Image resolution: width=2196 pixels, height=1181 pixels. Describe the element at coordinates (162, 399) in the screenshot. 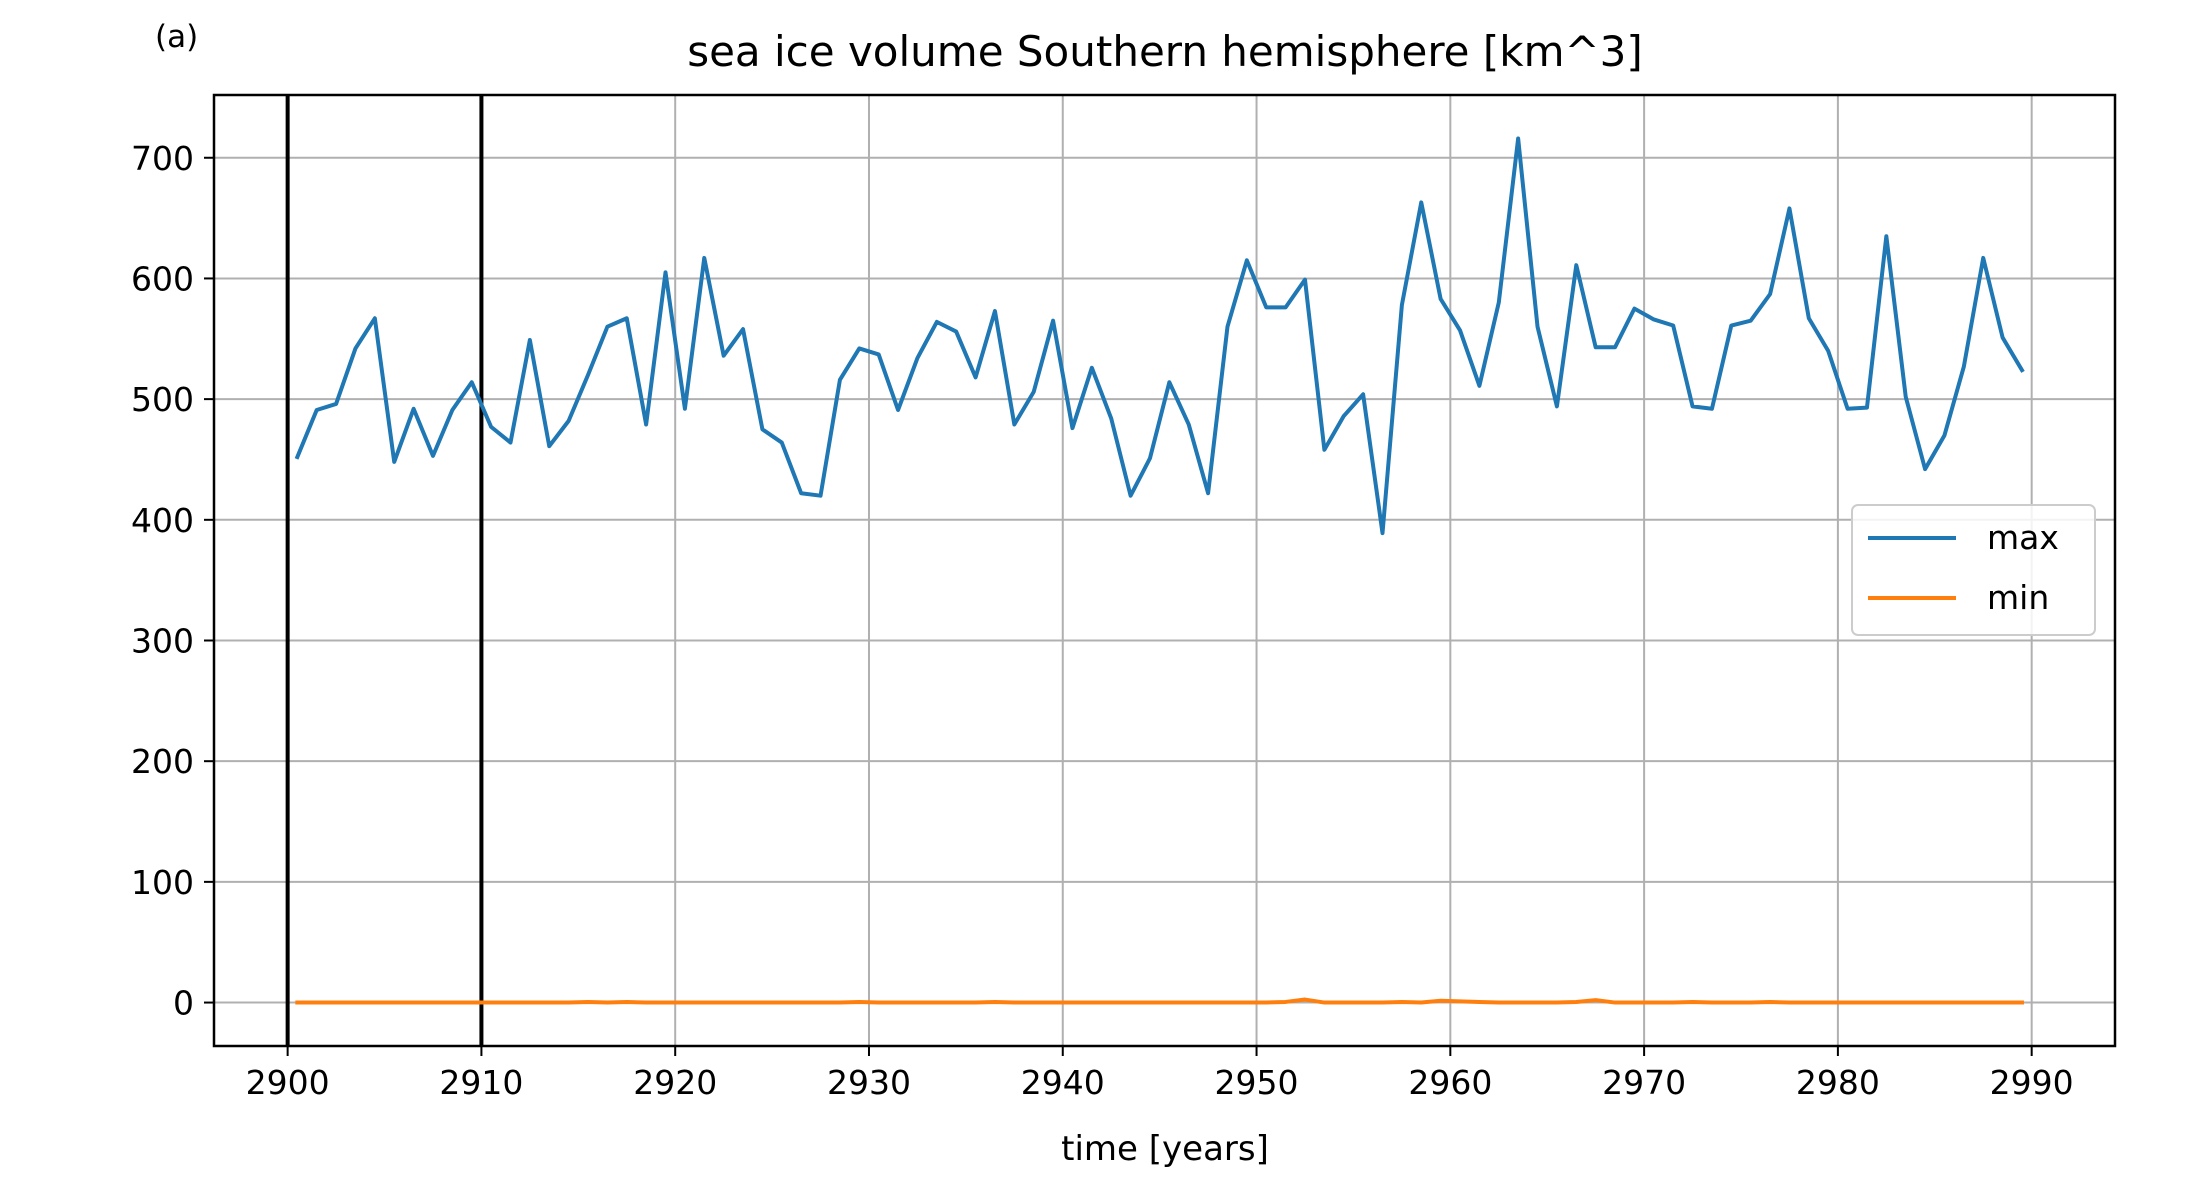

I see `y-tick-label: 500` at that location.